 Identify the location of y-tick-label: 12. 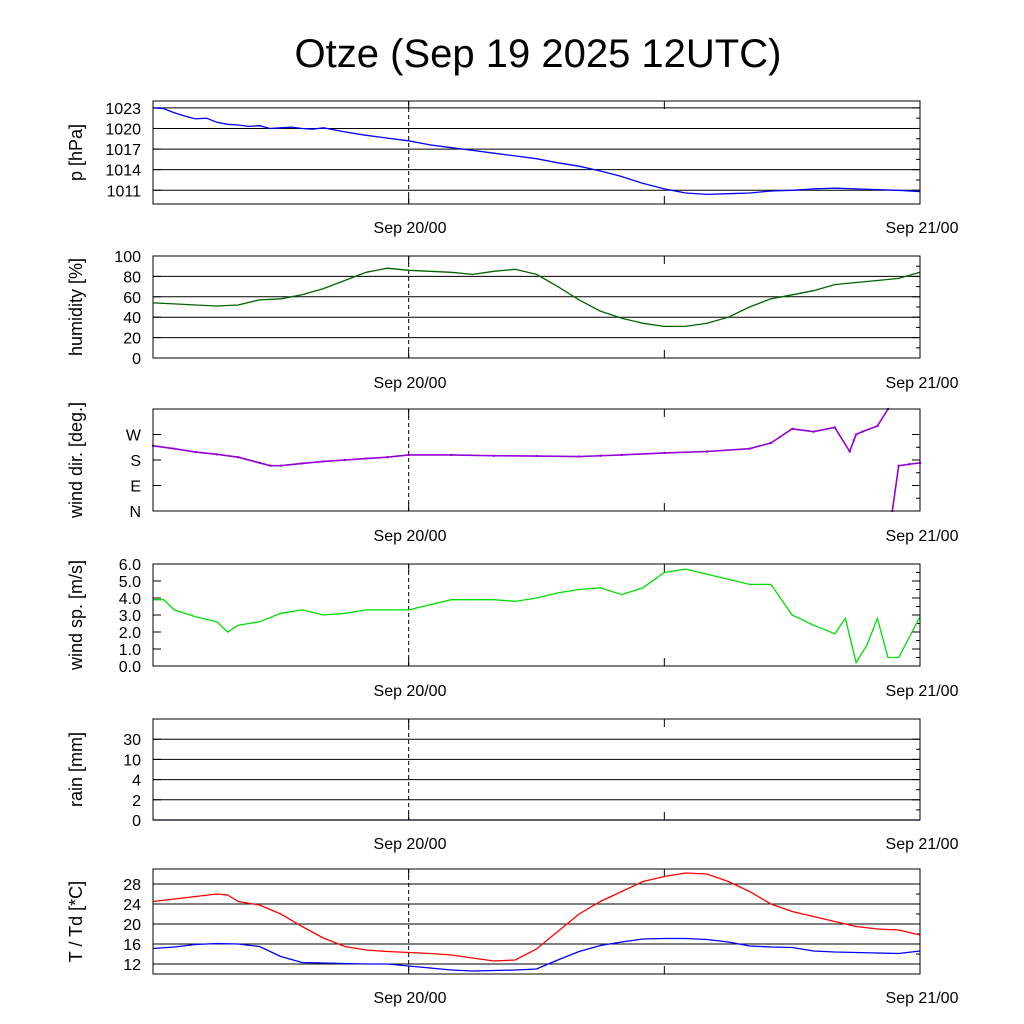
(132, 965).